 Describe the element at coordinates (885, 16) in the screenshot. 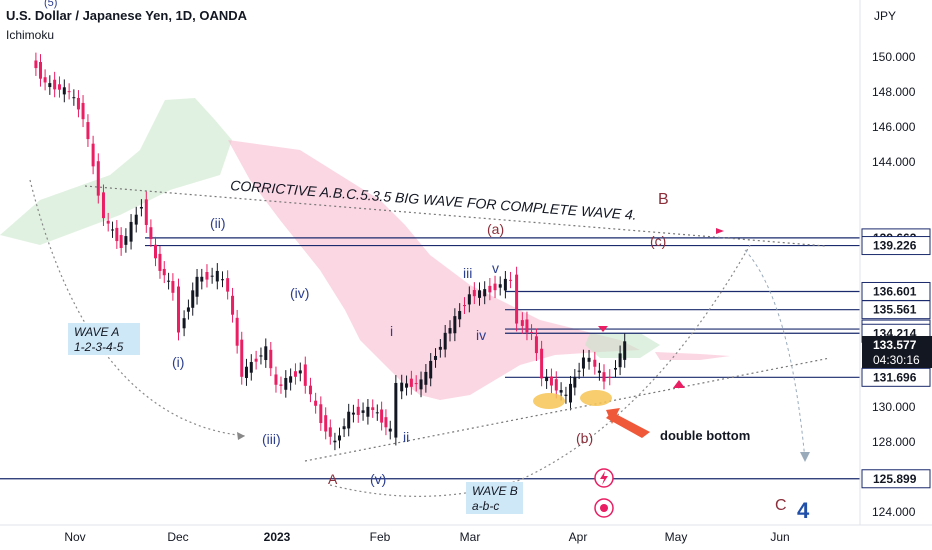

I see `currency-axis-label: JPY` at that location.